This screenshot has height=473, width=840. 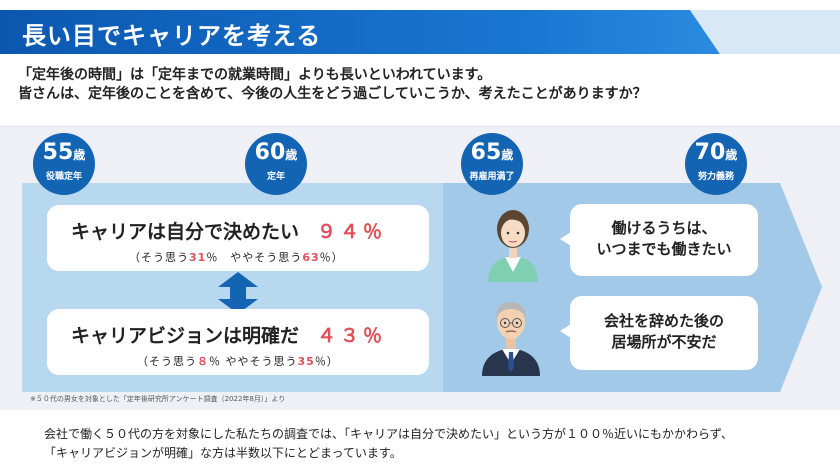 I want to click on breakdown-value: ８, so click(x=203, y=361).